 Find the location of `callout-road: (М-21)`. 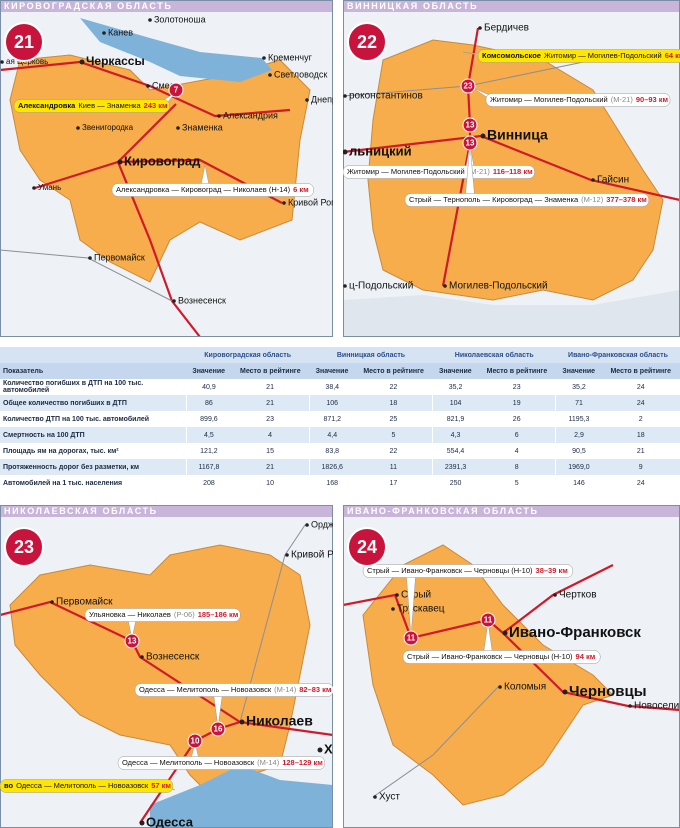

callout-road: (М-21) is located at coordinates (479, 171).